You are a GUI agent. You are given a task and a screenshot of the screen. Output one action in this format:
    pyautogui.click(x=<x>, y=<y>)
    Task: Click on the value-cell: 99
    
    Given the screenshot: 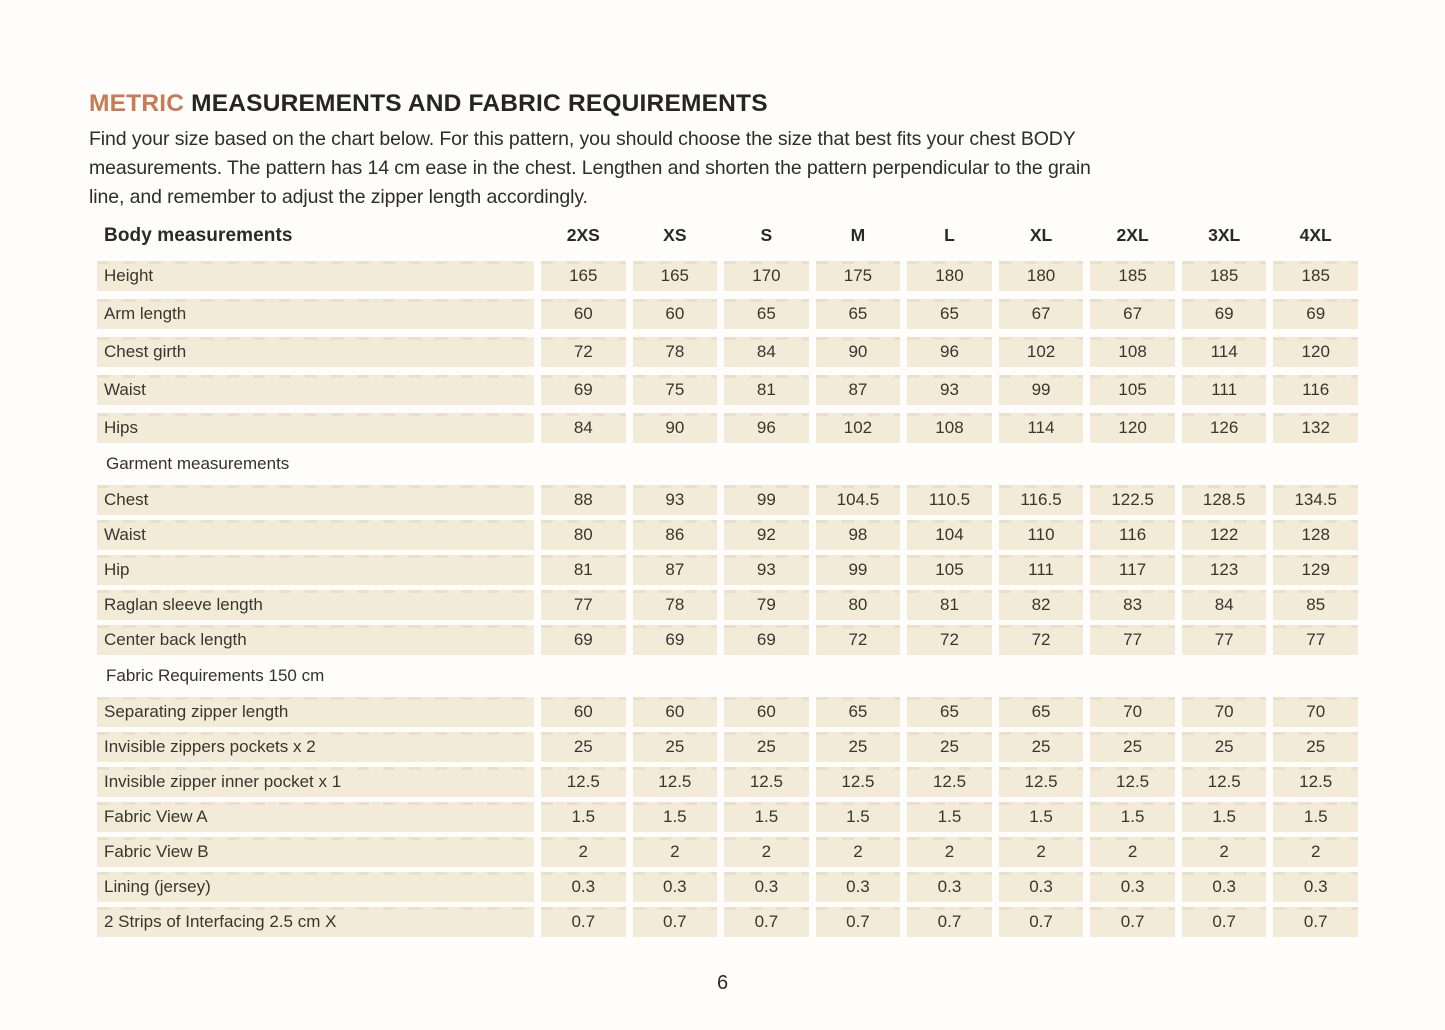 What is the action you would take?
    pyautogui.click(x=1041, y=390)
    